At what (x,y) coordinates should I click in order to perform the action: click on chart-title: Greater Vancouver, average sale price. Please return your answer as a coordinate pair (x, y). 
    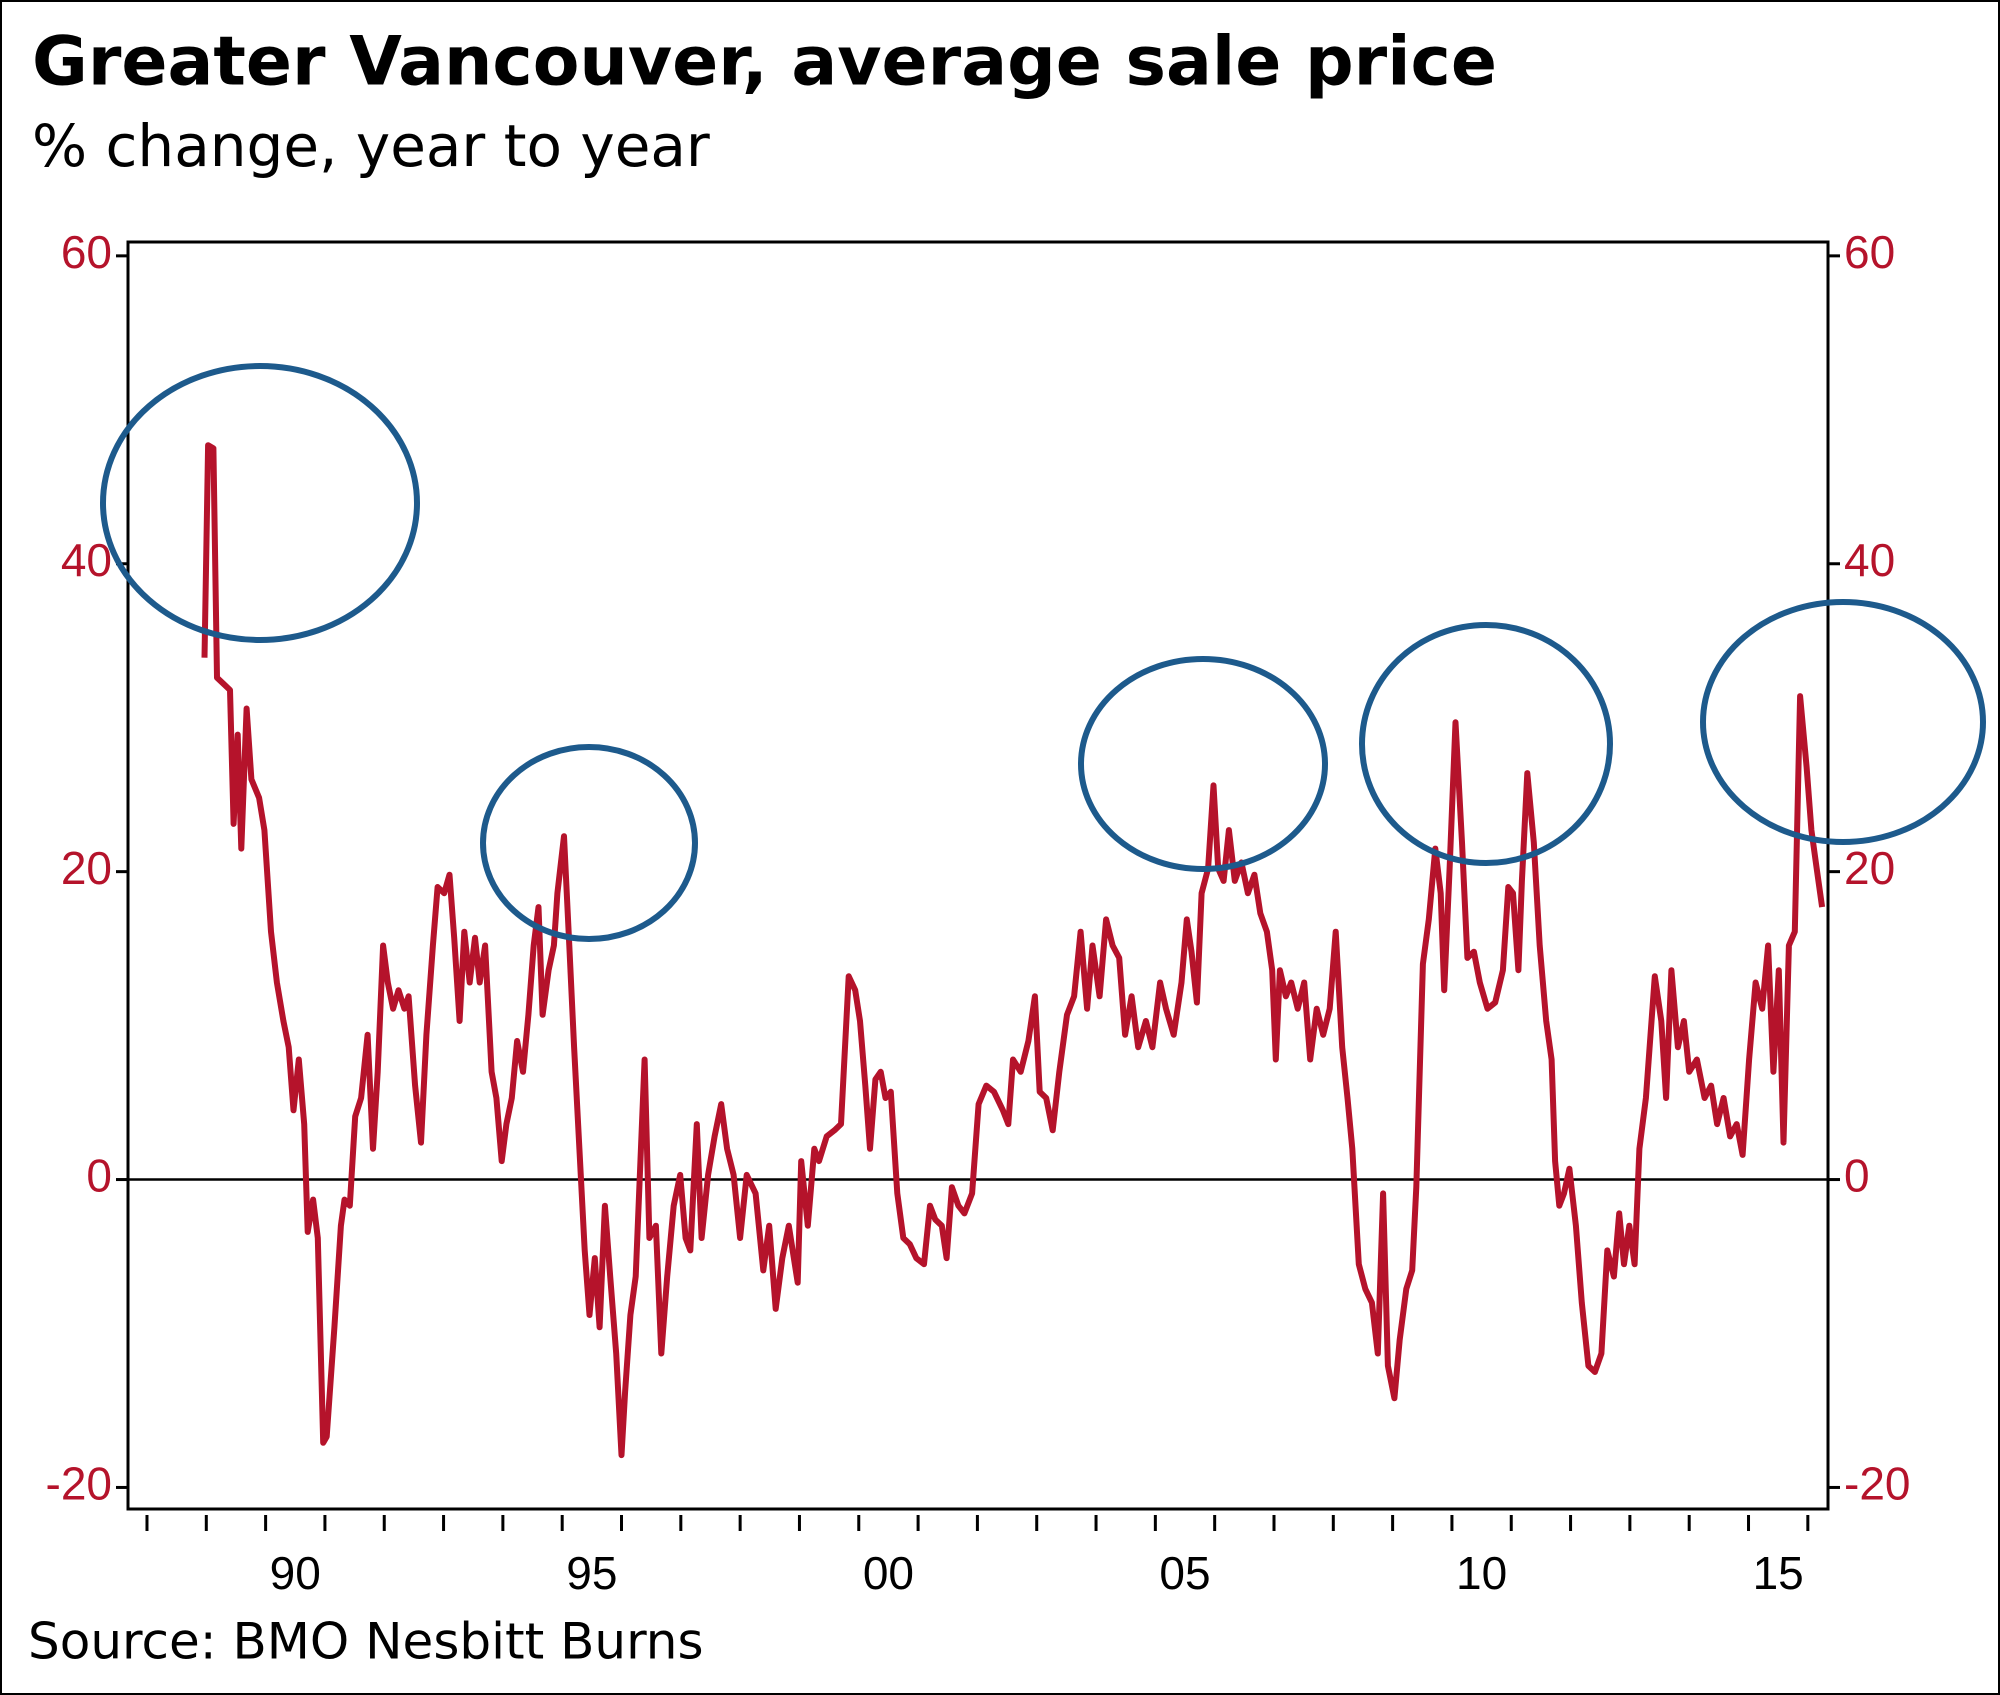
    Looking at the image, I should click on (764, 62).